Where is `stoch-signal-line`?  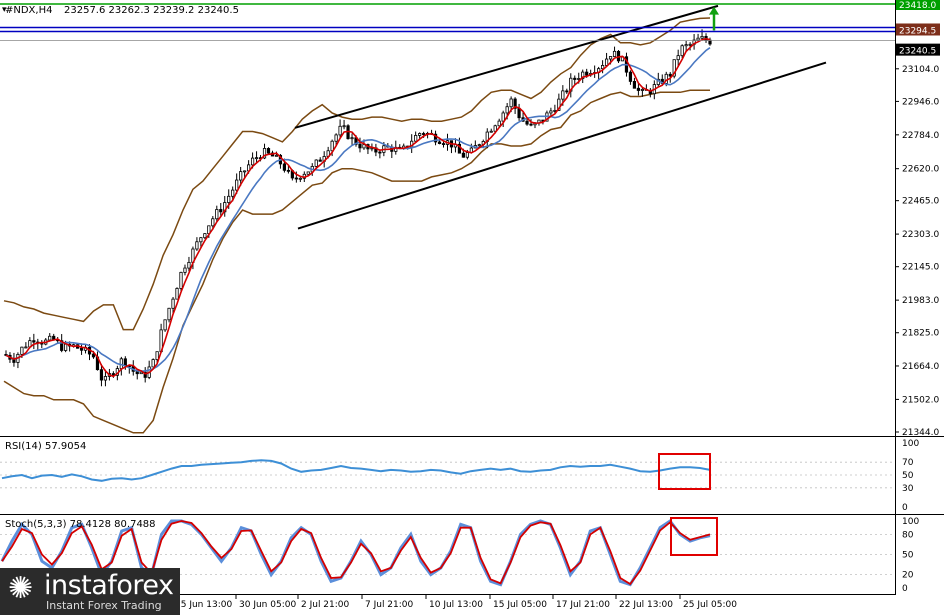 stoch-signal-line is located at coordinates (356, 553).